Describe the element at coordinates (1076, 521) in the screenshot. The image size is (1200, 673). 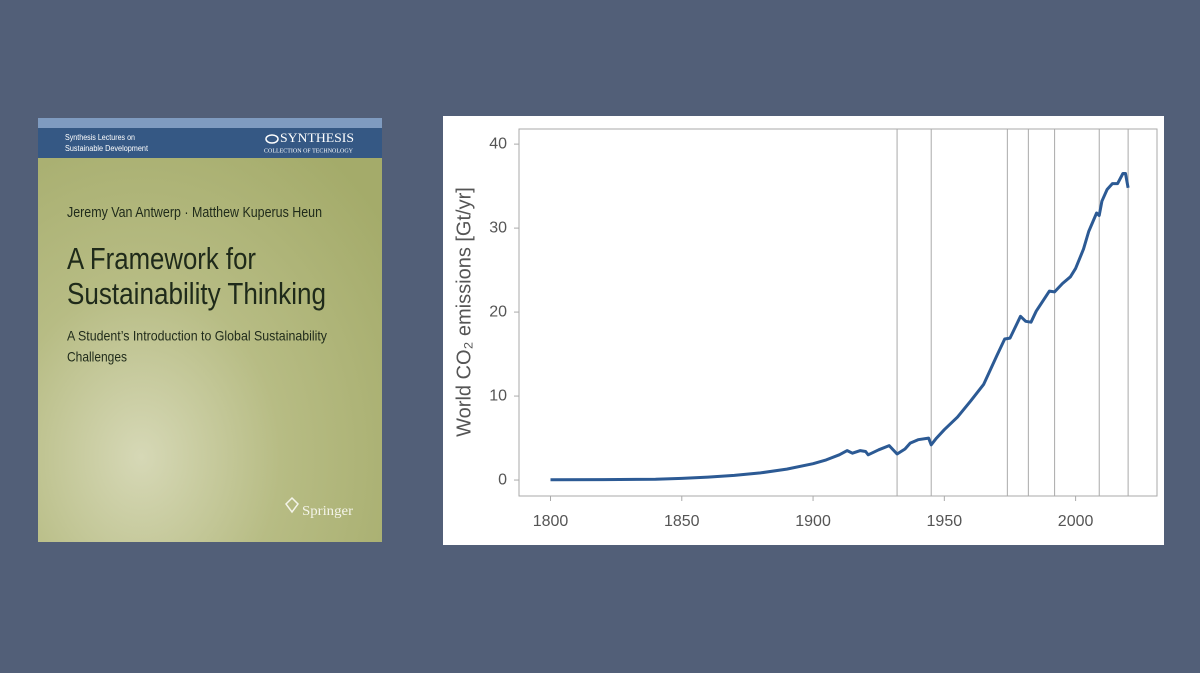
I see `x-tick-label: 2000` at that location.